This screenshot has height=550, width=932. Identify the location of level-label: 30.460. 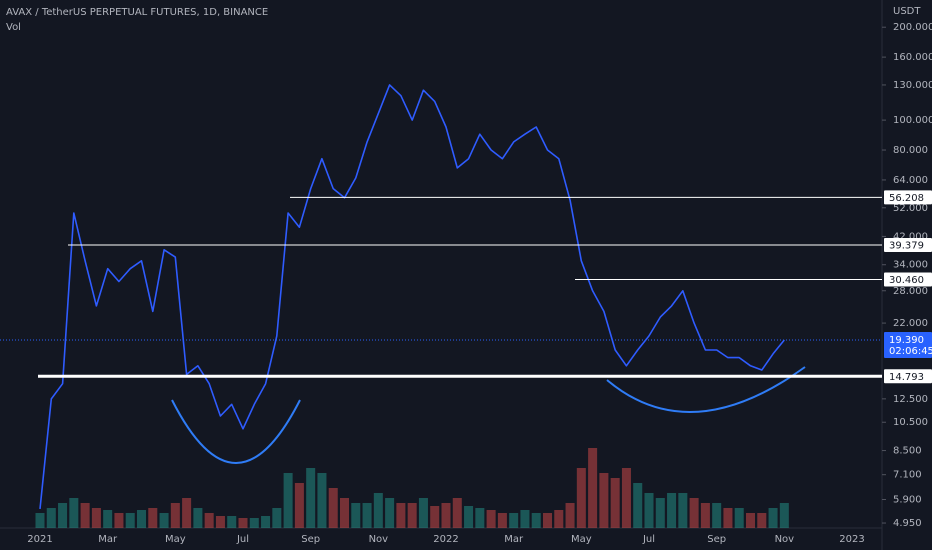
(906, 280).